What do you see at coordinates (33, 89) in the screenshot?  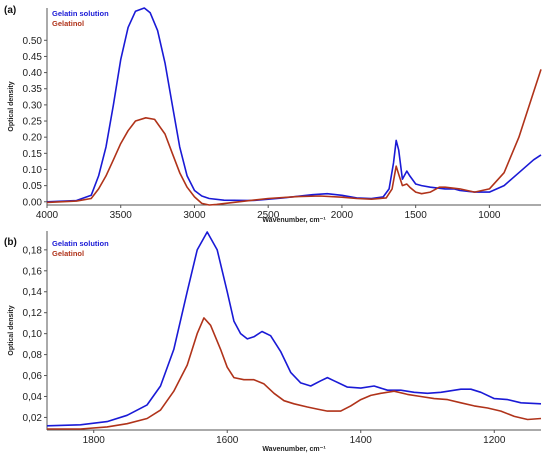 I see `y-tick-label: 0.35` at bounding box center [33, 89].